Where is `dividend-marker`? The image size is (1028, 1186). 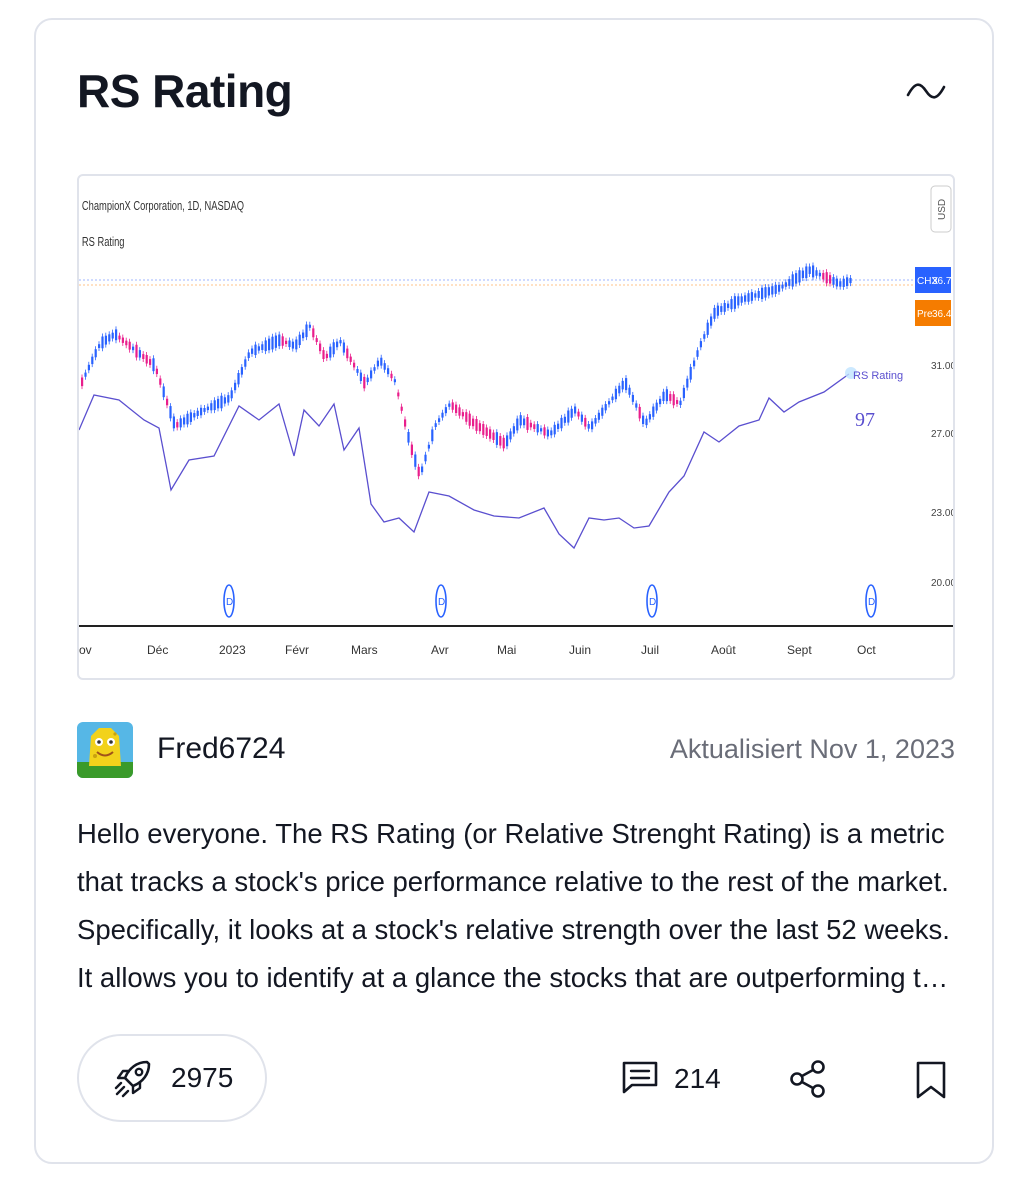
dividend-marker is located at coordinates (871, 601).